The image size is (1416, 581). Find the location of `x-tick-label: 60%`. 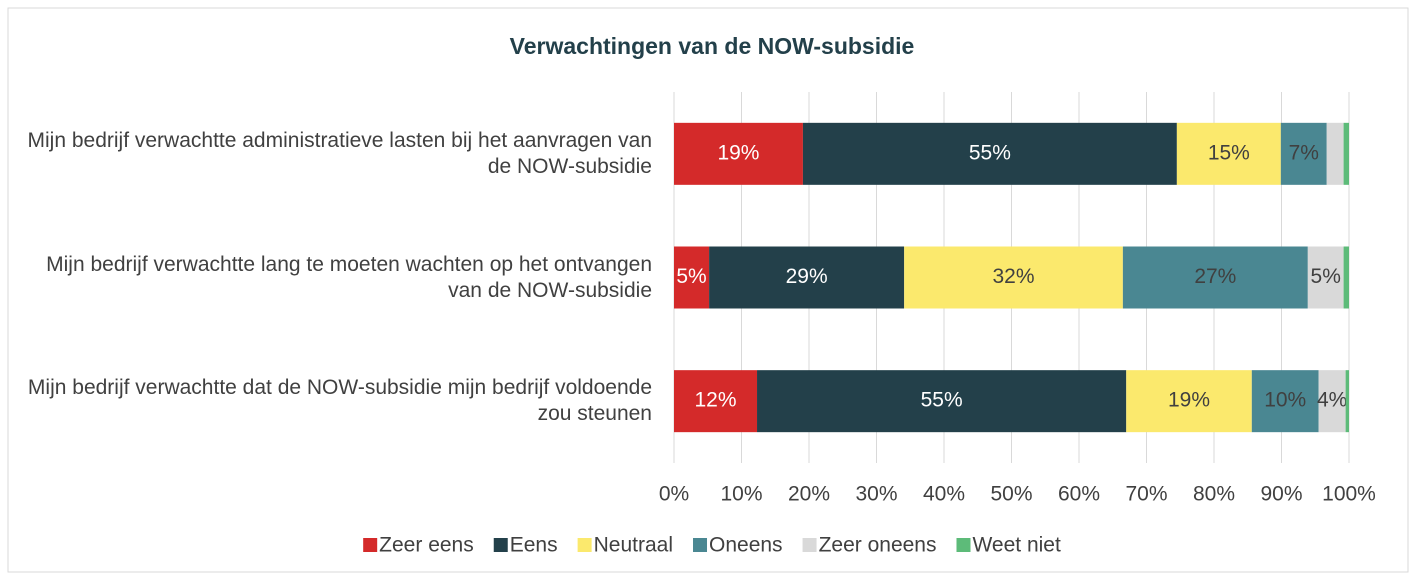

x-tick-label: 60% is located at coordinates (1079, 494).